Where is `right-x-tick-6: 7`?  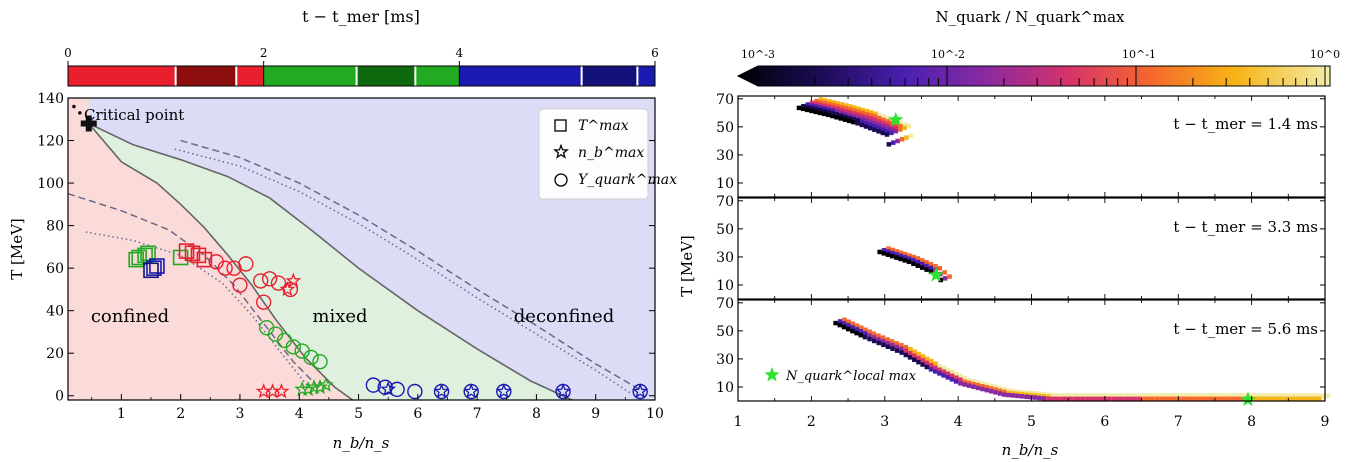
right-x-tick-6: 7 is located at coordinates (1178, 422).